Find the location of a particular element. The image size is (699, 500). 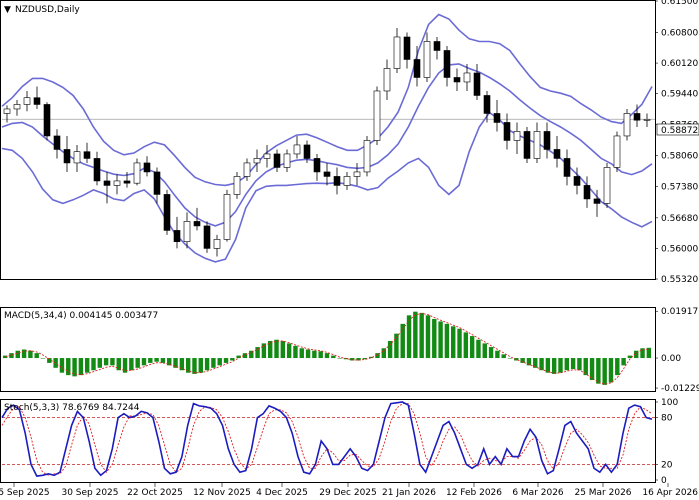

price-tick-label: 0.55320 is located at coordinates (679, 280).